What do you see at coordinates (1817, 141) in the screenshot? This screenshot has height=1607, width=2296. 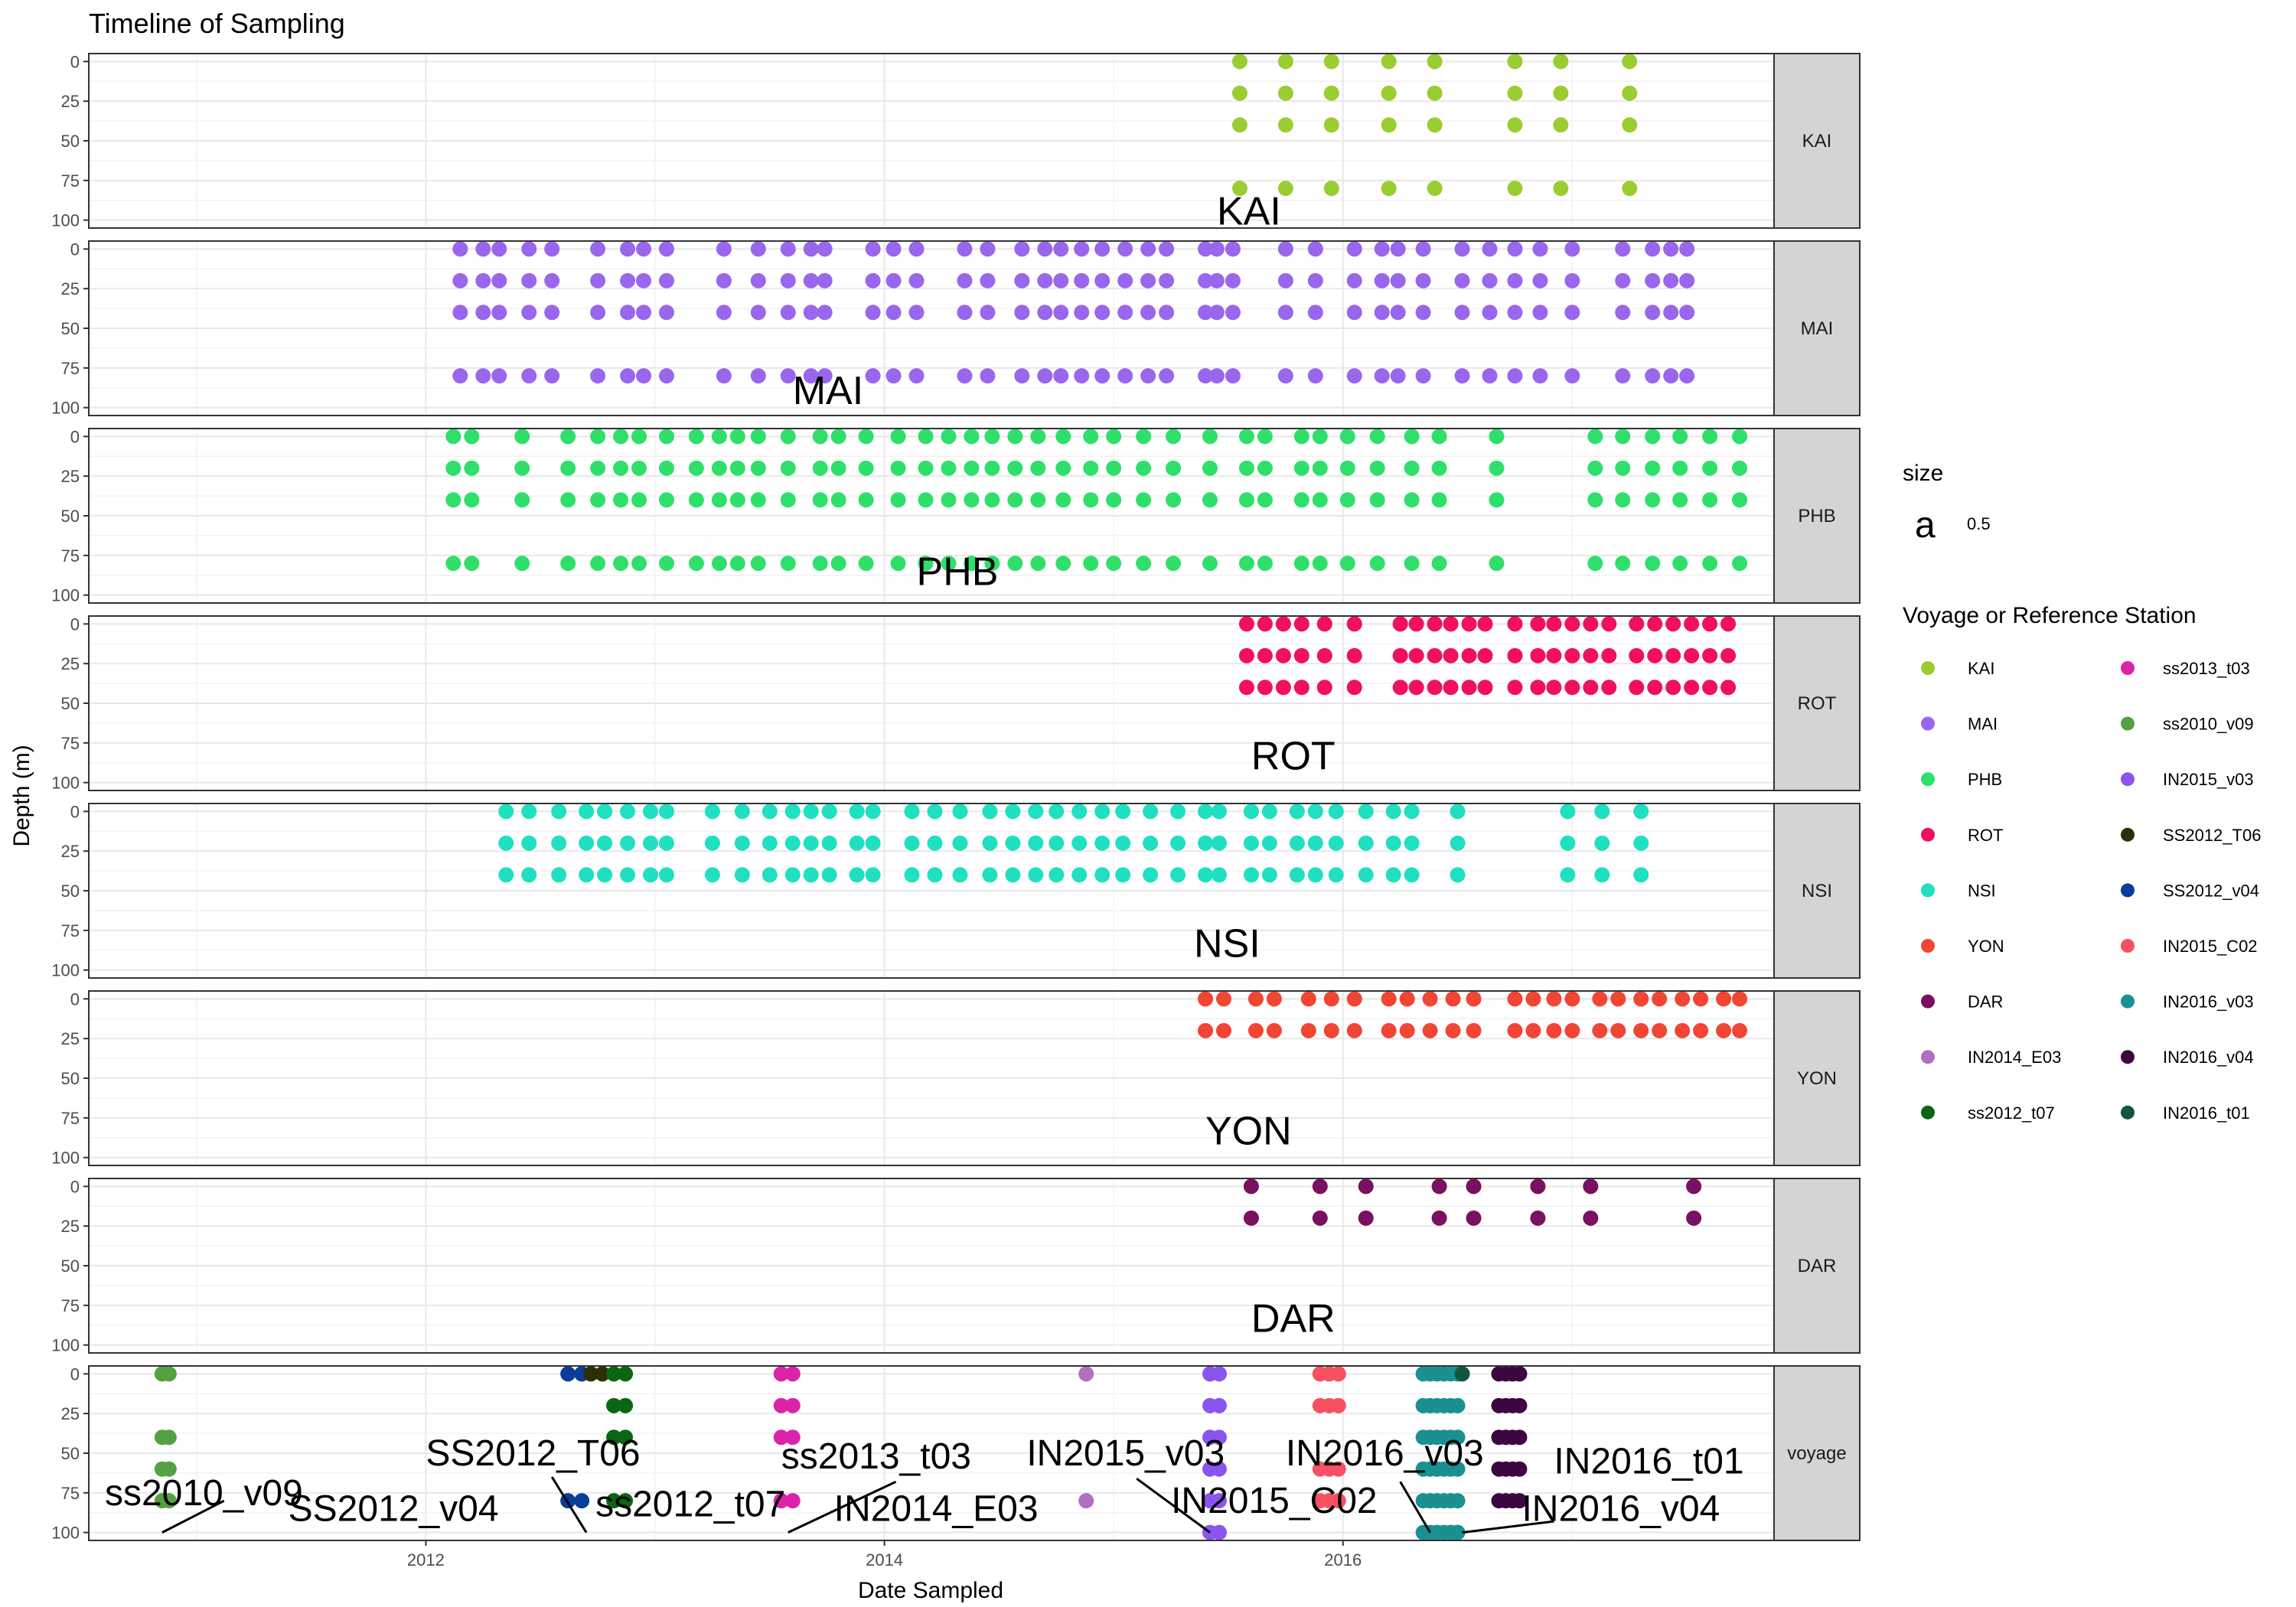 I see `facet-strip` at bounding box center [1817, 141].